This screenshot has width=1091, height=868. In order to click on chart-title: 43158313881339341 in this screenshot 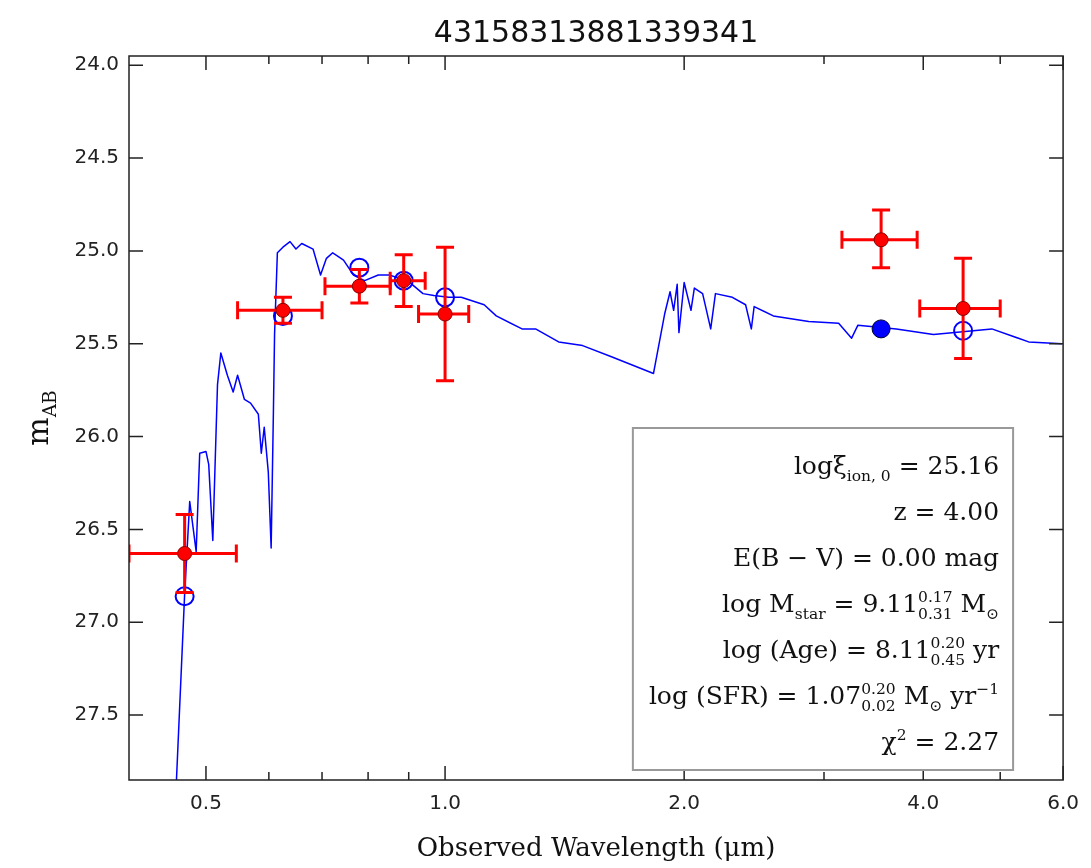, I will do `click(596, 31)`.